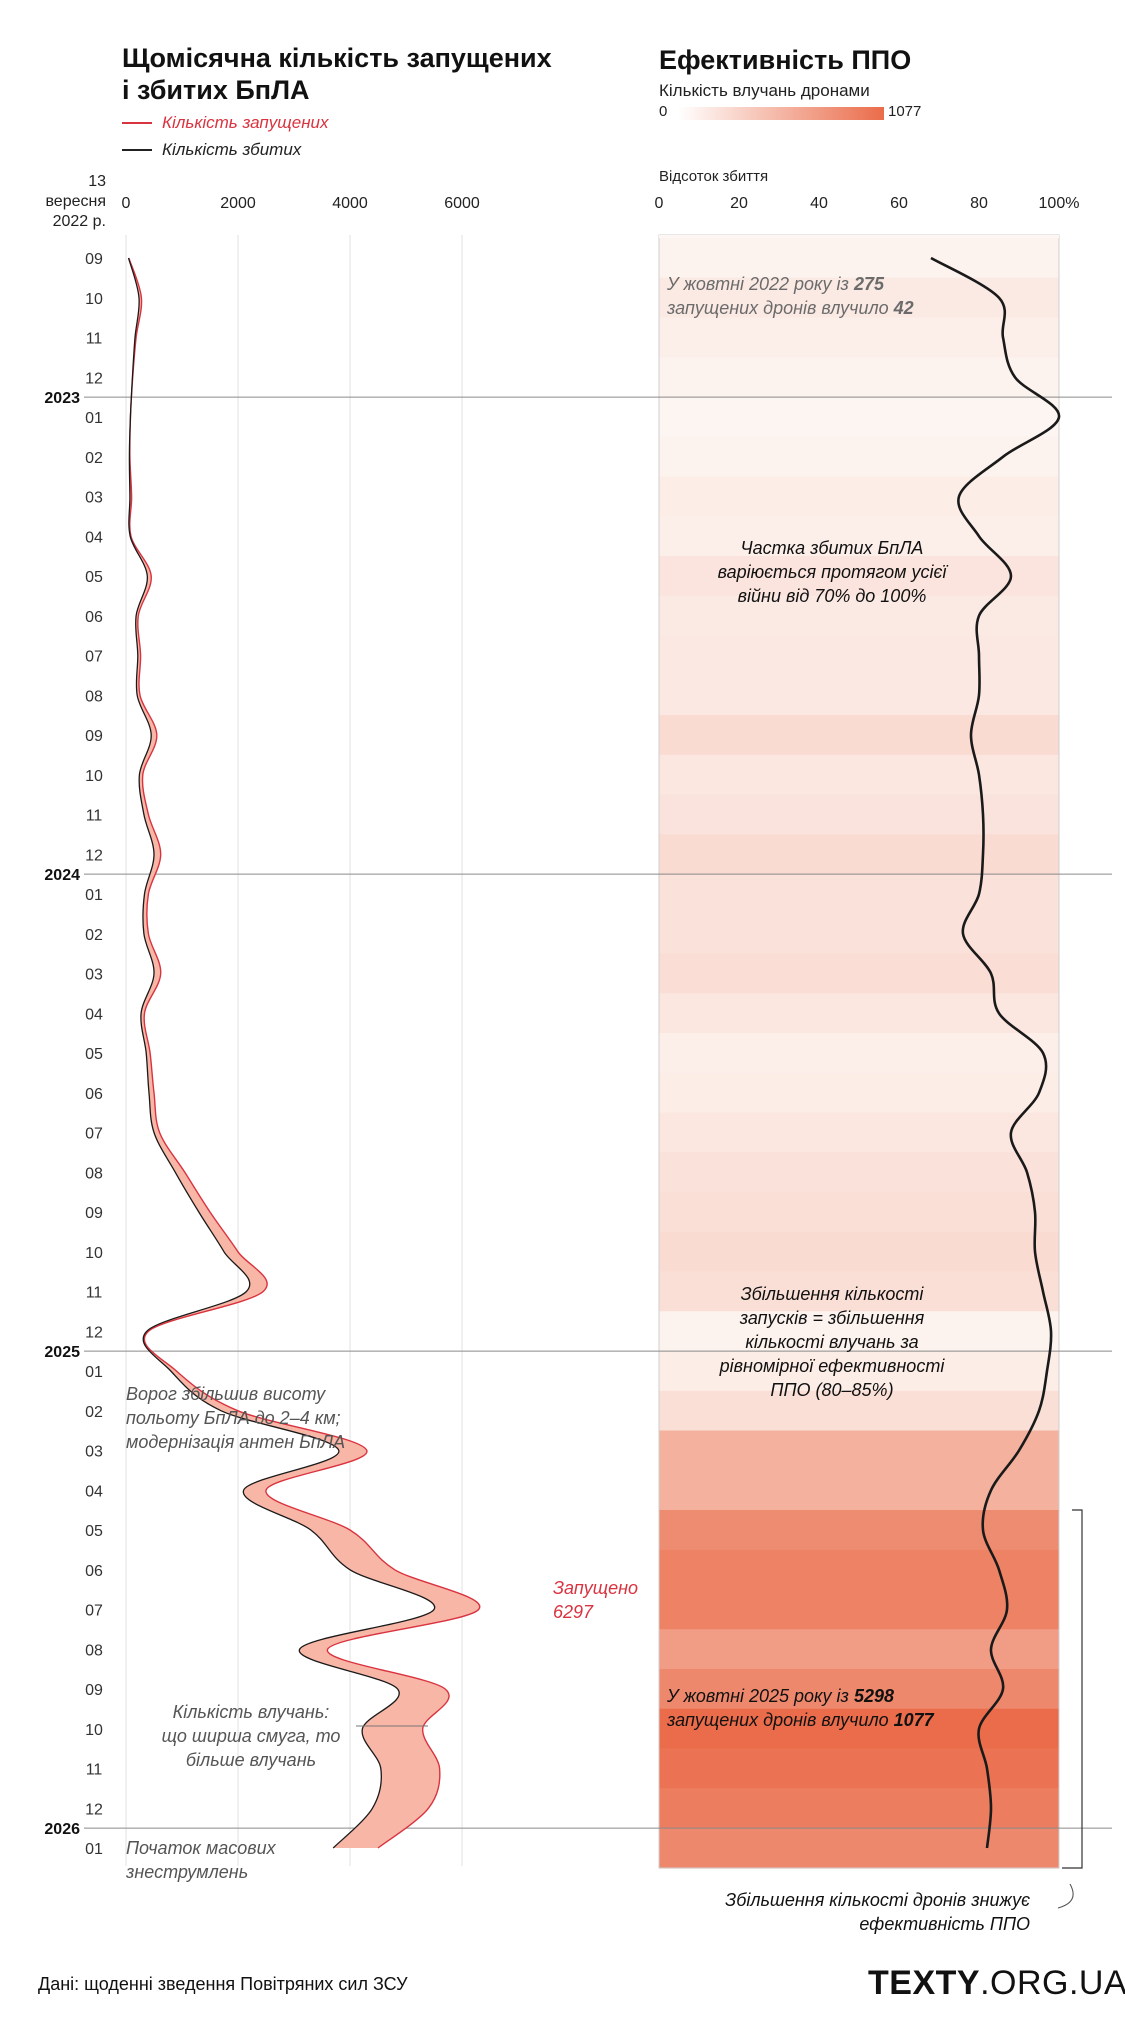 The height and width of the screenshot is (2032, 1125). I want to click on annotation-growth-line3: кількості влучань за, so click(832, 1342).